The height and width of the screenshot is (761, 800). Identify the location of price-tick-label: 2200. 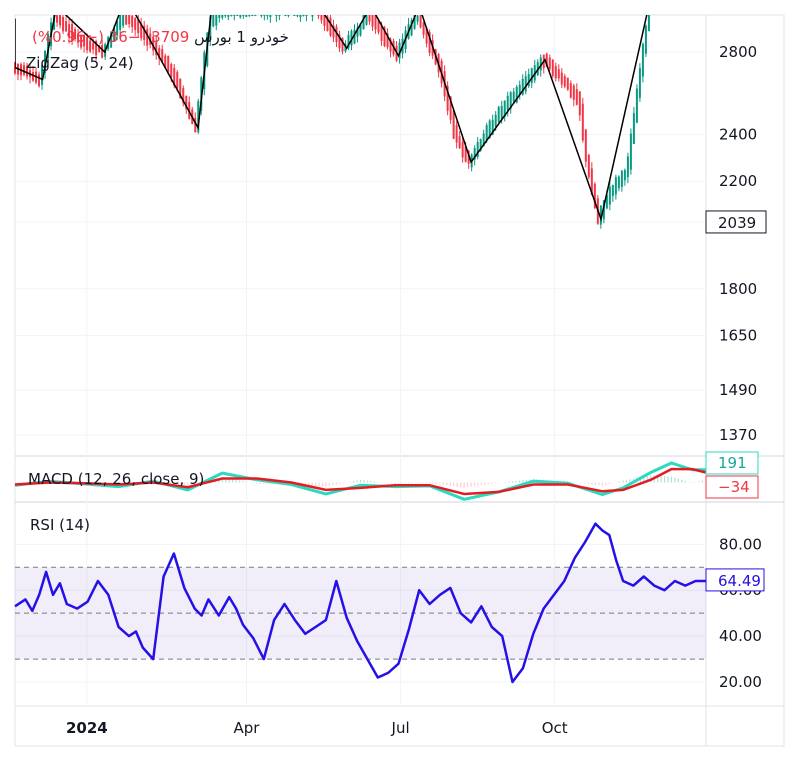
(738, 181).